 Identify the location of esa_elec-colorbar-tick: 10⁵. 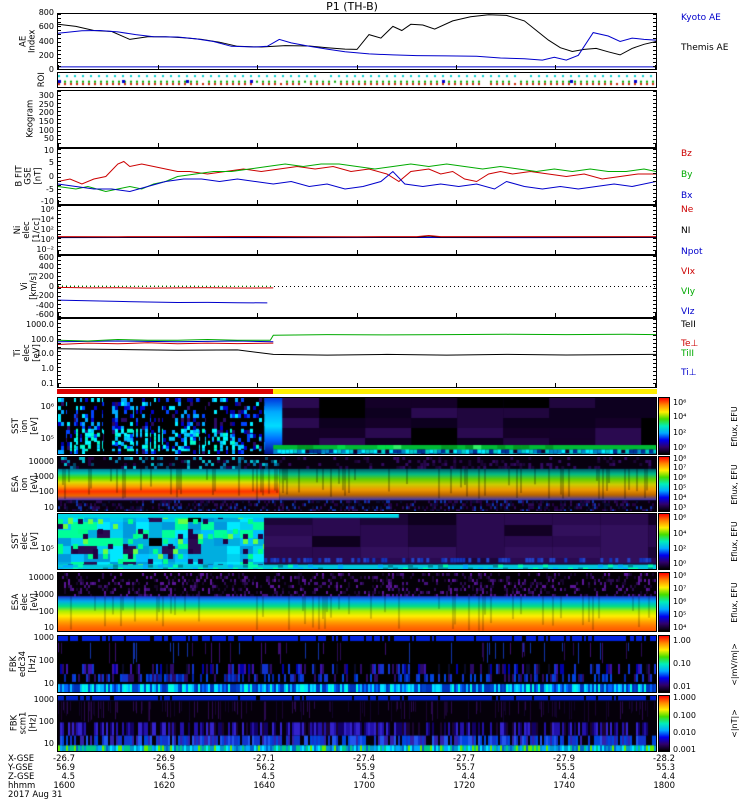
(680, 615).